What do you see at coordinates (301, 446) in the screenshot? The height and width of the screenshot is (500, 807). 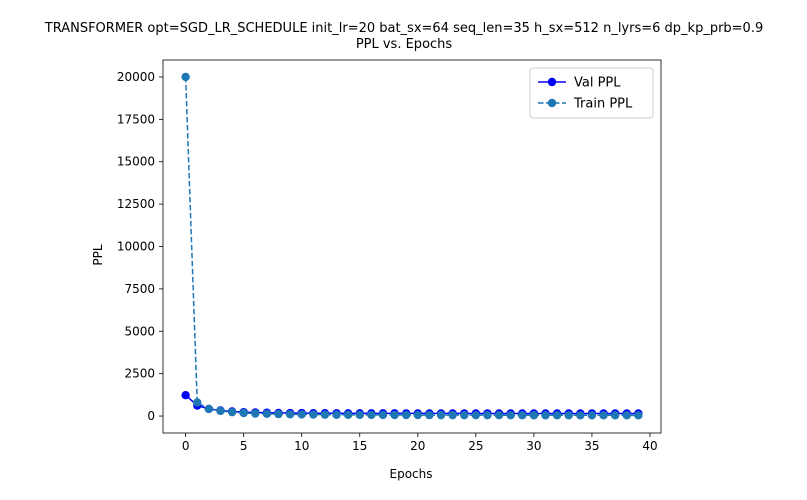 I see `x-tick-label: 10` at bounding box center [301, 446].